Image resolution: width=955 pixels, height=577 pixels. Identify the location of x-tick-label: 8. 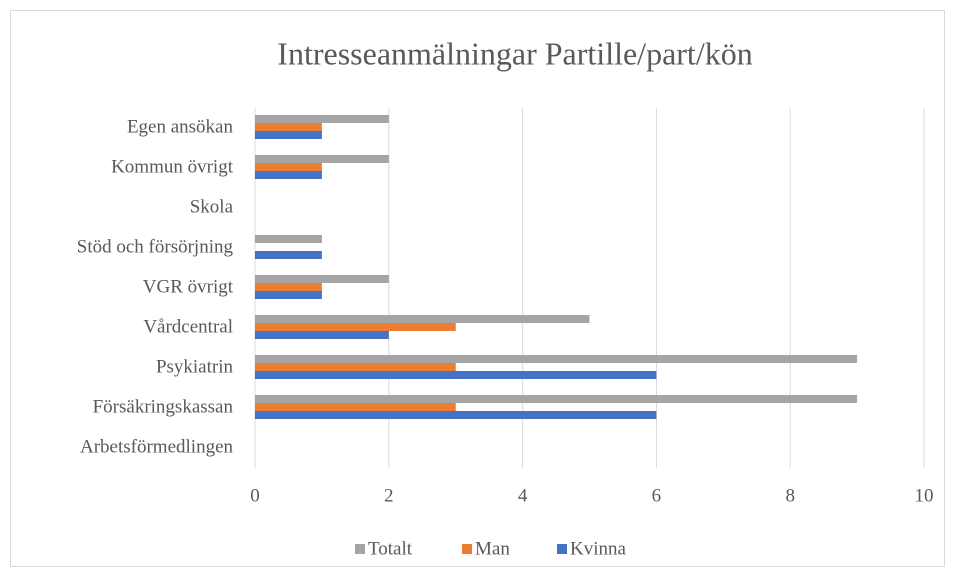
(790, 495).